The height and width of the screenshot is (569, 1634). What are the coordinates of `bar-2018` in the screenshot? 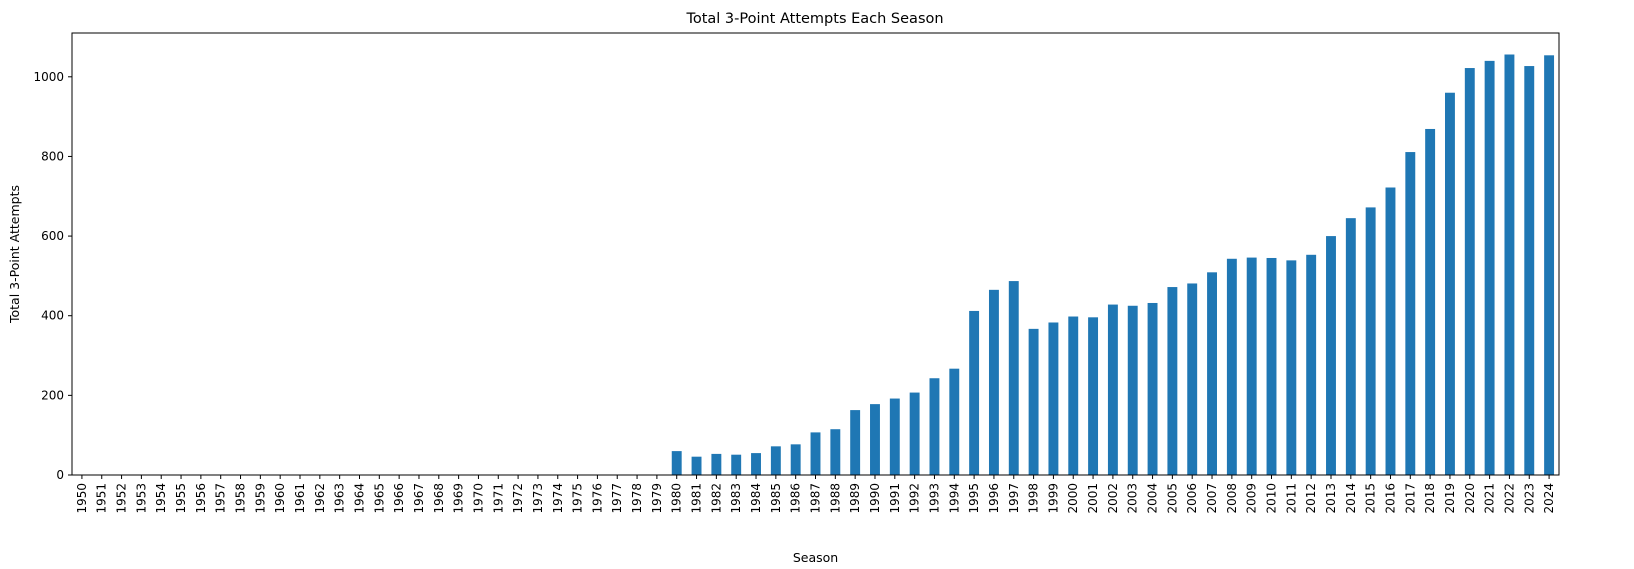 It's located at (1430, 301).